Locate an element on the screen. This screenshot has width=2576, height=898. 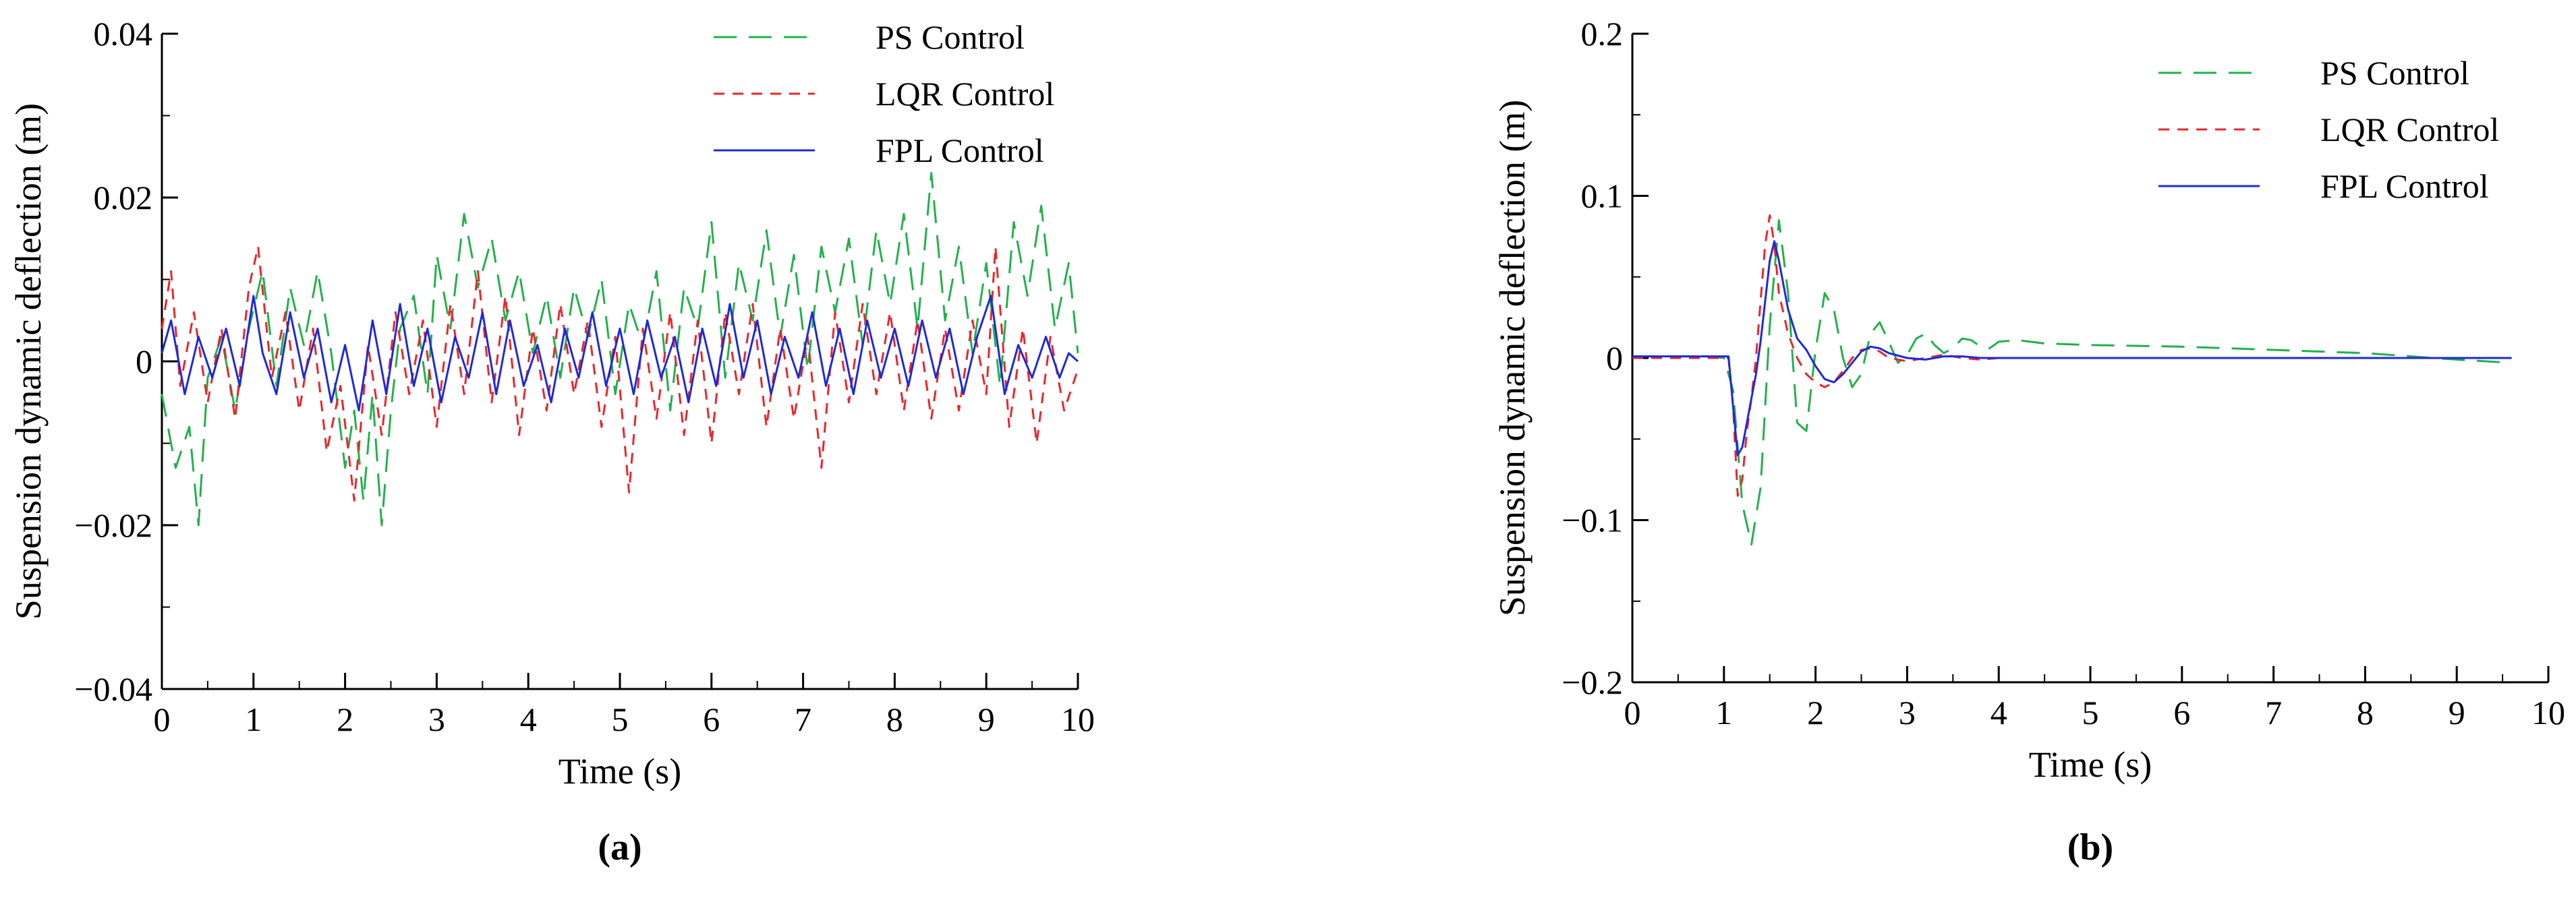
panel-label: (a) is located at coordinates (619, 847).